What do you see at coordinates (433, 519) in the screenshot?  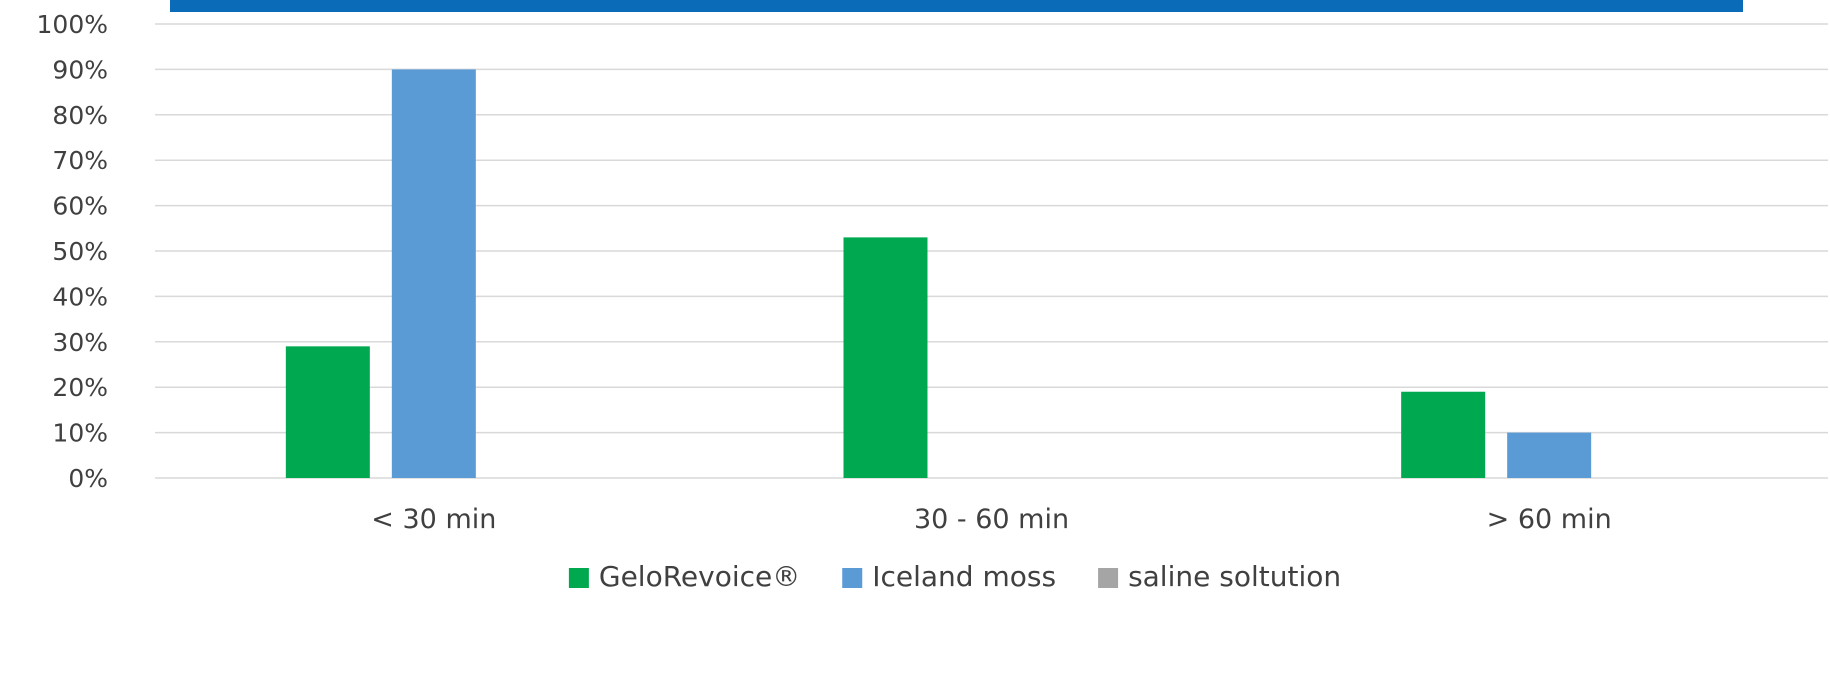 I see `x-category-label: < 30 min` at bounding box center [433, 519].